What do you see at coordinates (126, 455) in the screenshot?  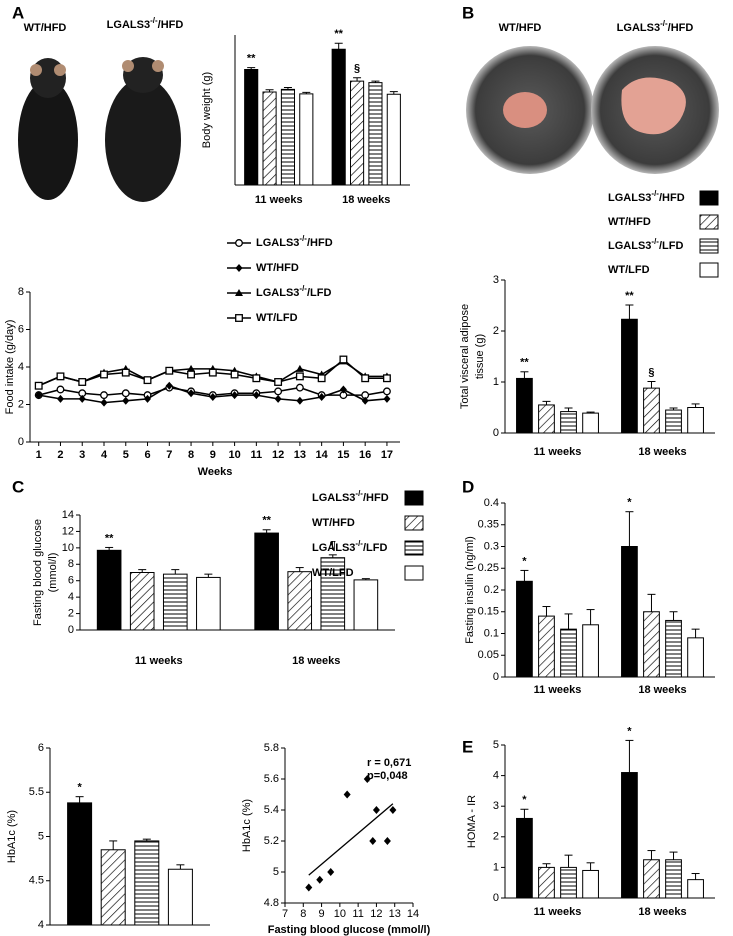 I see `x-tick-label: 5` at bounding box center [126, 455].